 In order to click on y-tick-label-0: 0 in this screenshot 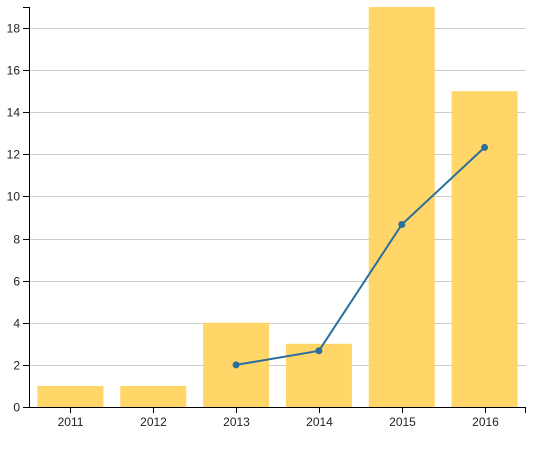, I will do `click(16, 408)`.